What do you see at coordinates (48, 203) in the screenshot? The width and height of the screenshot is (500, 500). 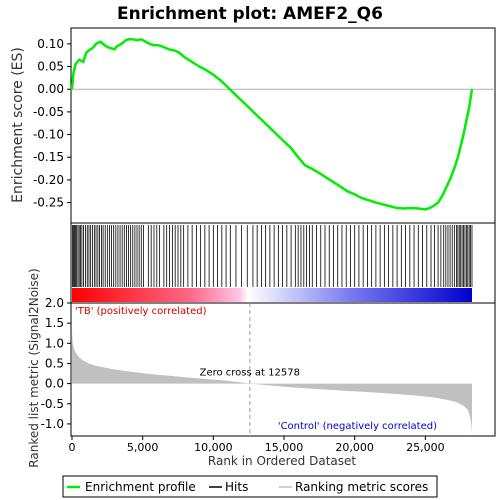 I see `es-y-tick-label: -0.25` at bounding box center [48, 203].